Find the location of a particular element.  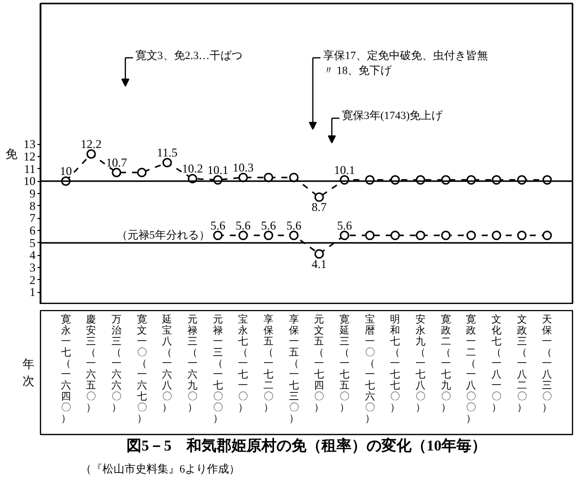

category-label: 宝暦一〇（一七六〇） is located at coordinates (369, 369).